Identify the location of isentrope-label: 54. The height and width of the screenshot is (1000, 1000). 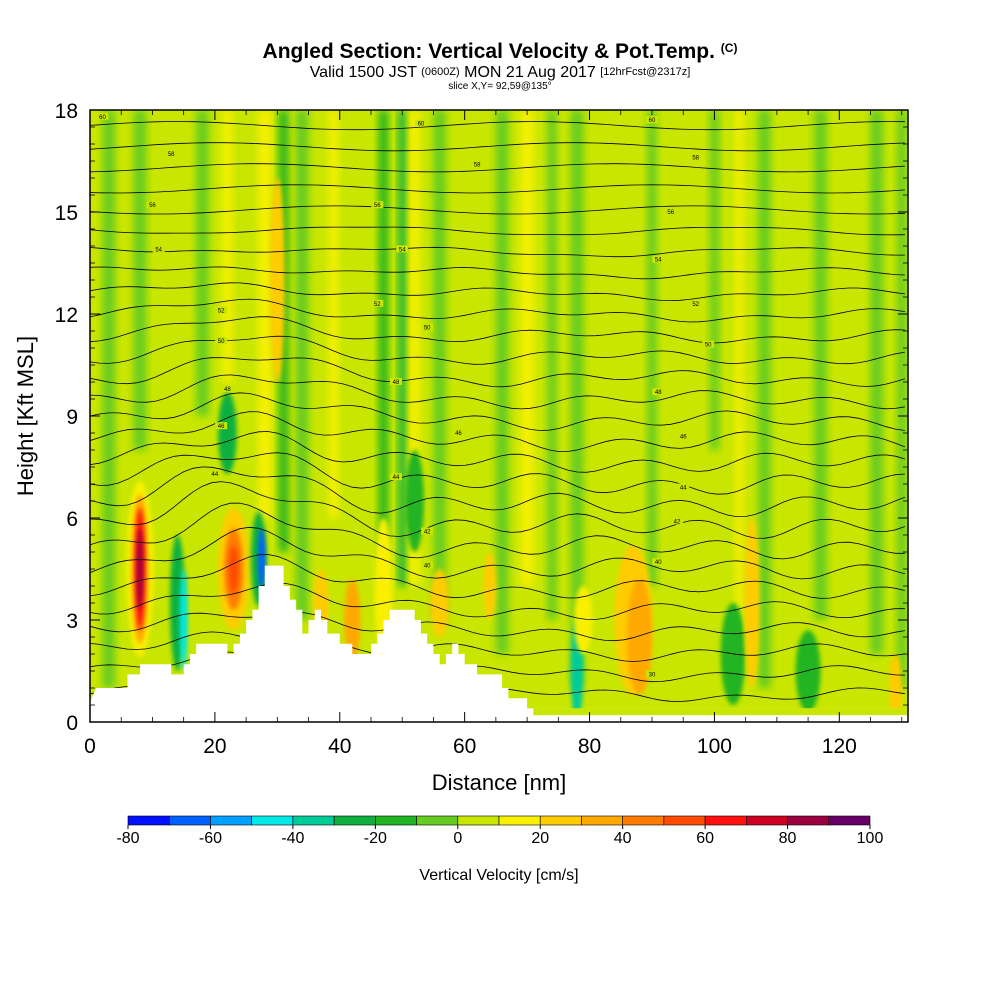
(402, 249).